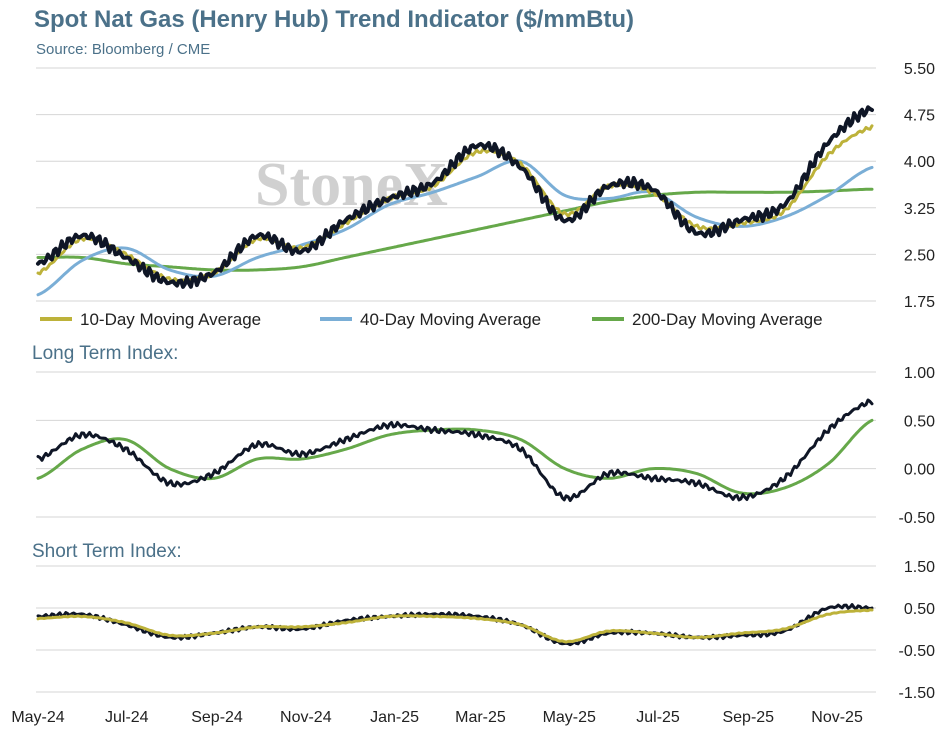  Describe the element at coordinates (919, 302) in the screenshot. I see `y-tick-label: 1.75` at that location.